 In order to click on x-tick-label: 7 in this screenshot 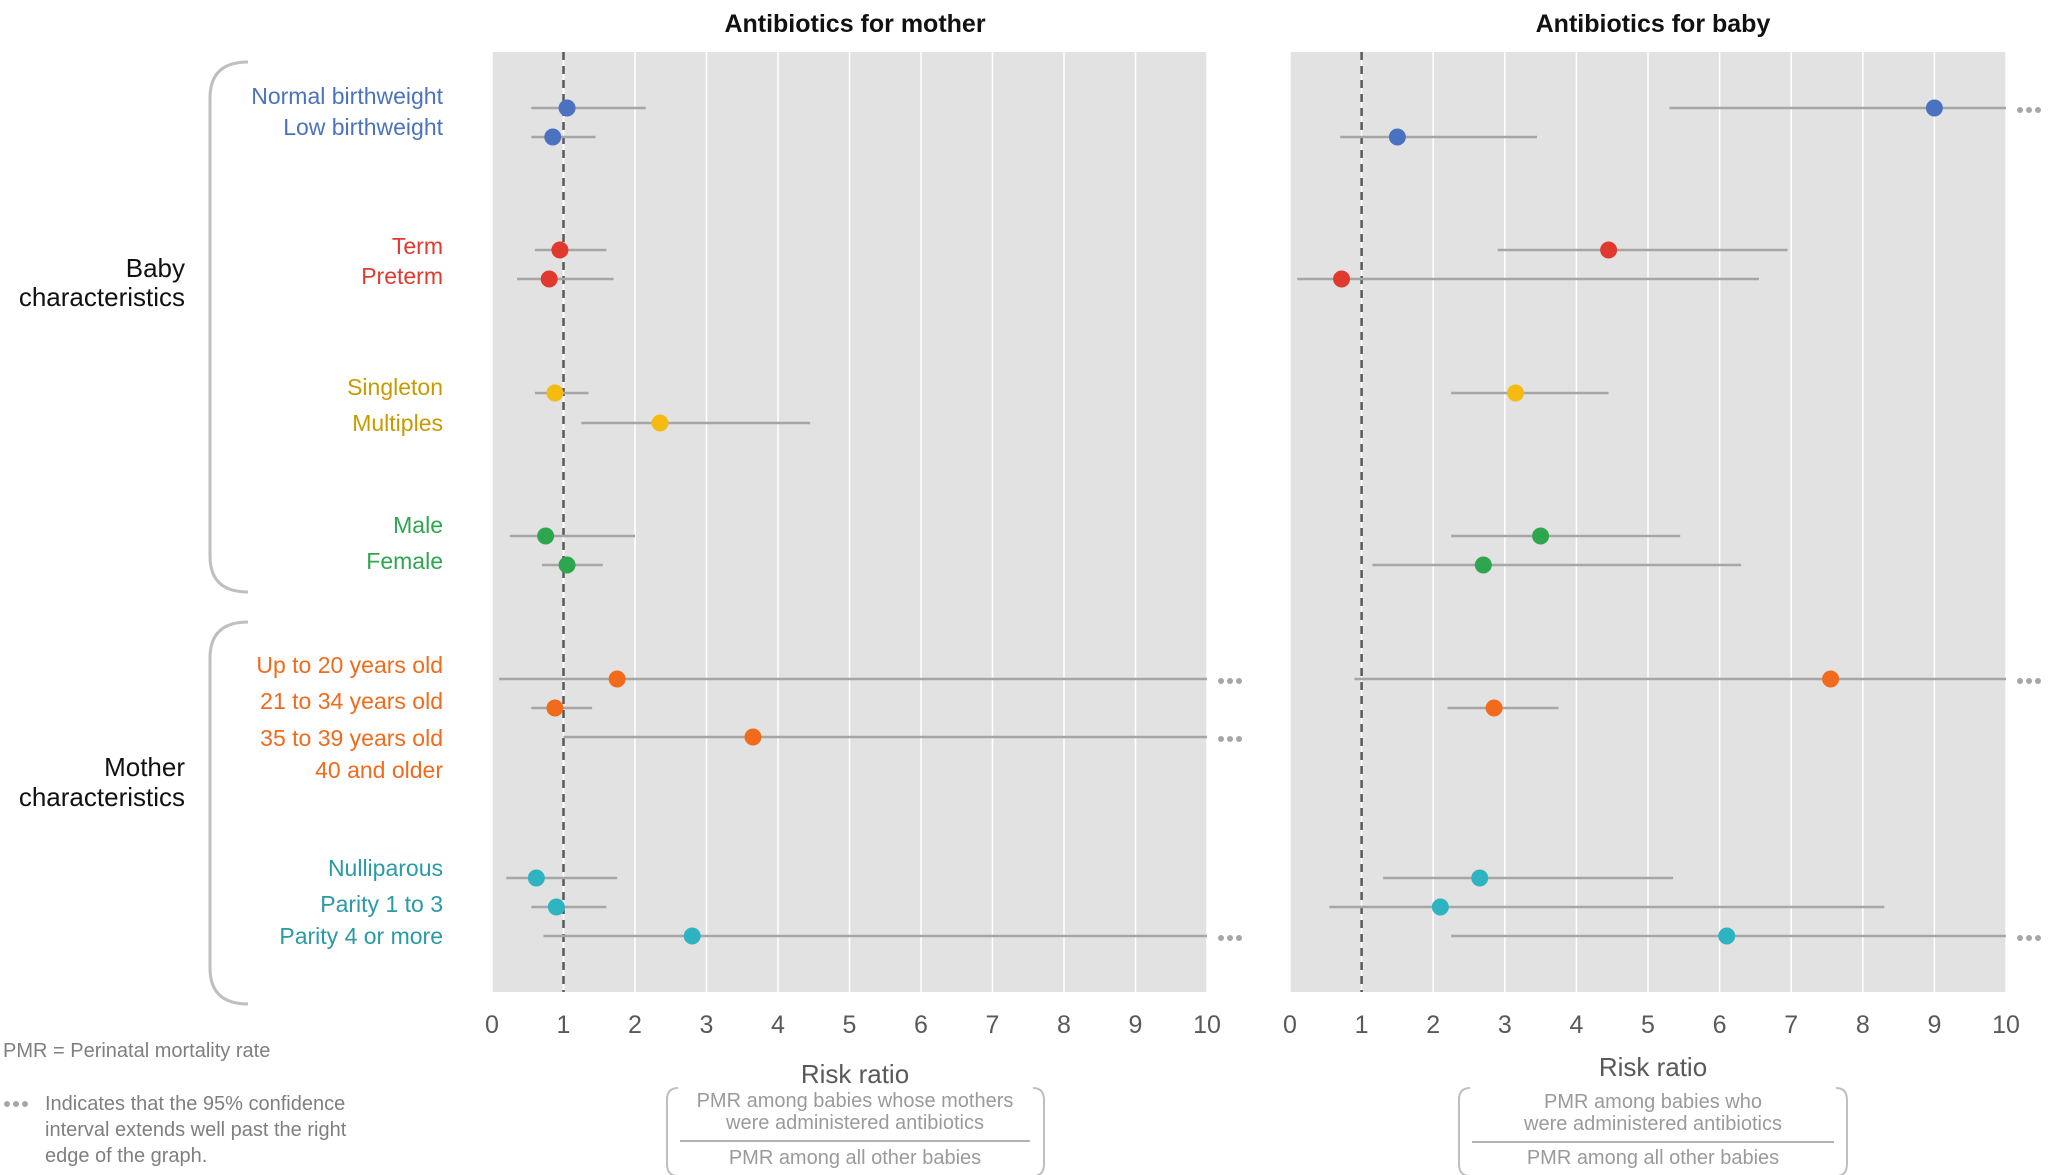, I will do `click(993, 1025)`.